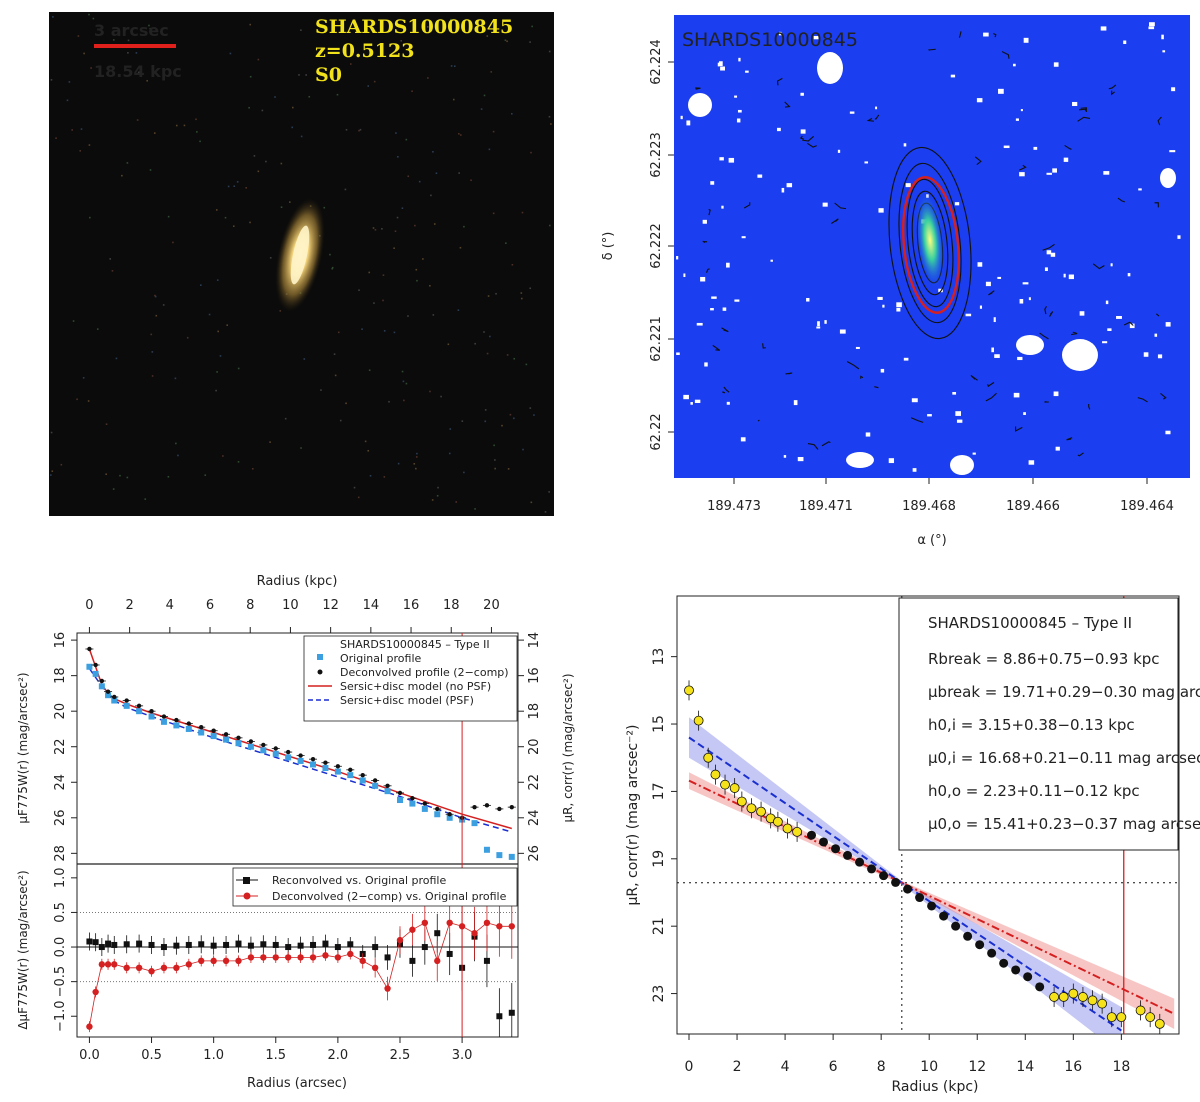  I want to click on residual-tick-label: 0.0, so click(60, 947).